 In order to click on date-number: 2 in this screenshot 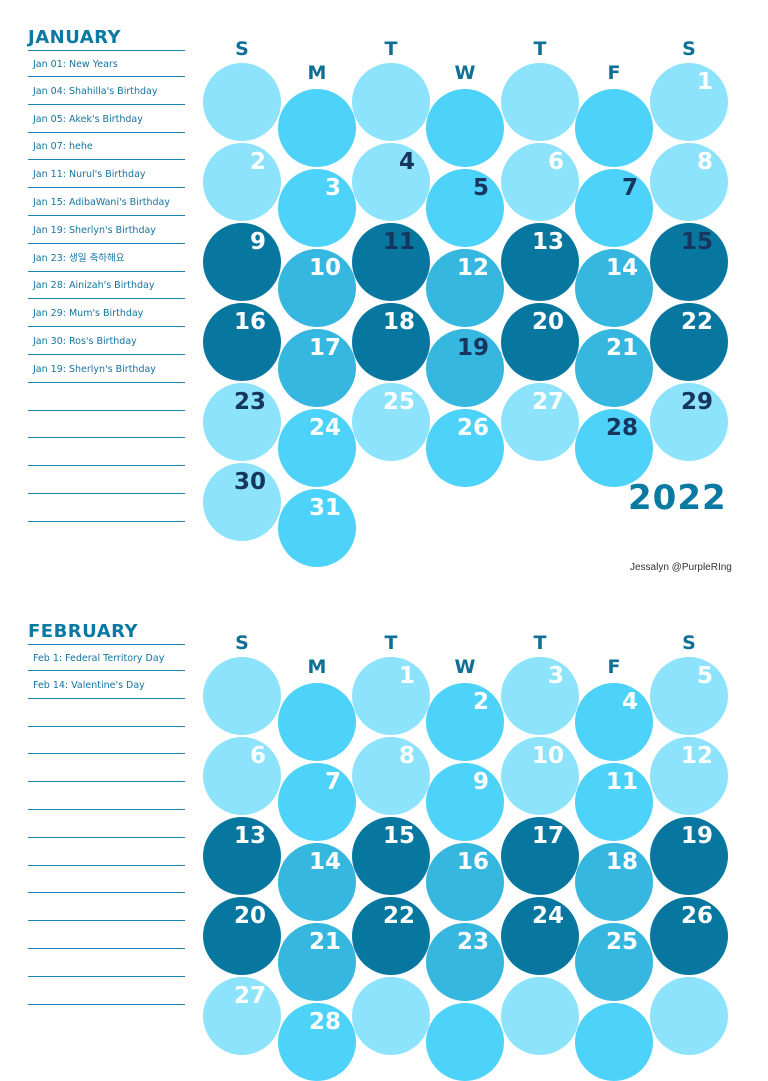, I will do `click(257, 162)`.